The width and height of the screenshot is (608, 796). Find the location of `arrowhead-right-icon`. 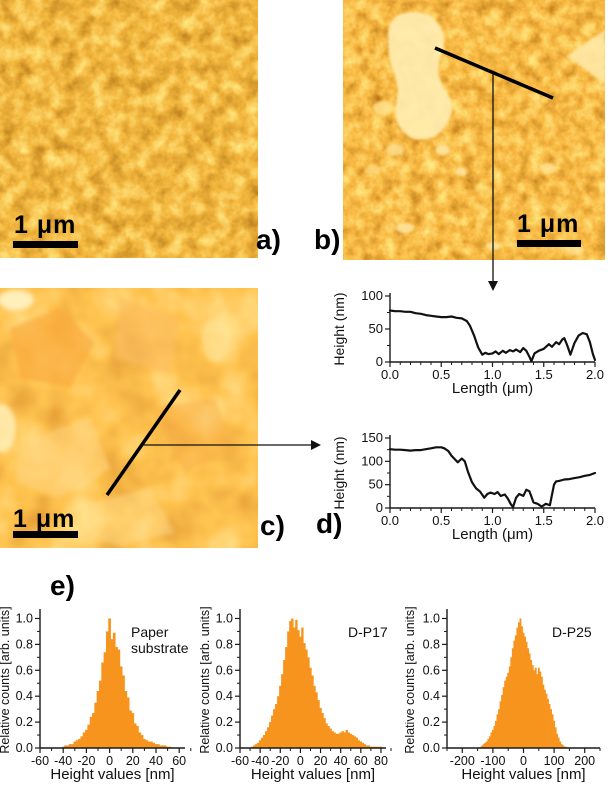

arrowhead-right-icon is located at coordinates (316, 445).